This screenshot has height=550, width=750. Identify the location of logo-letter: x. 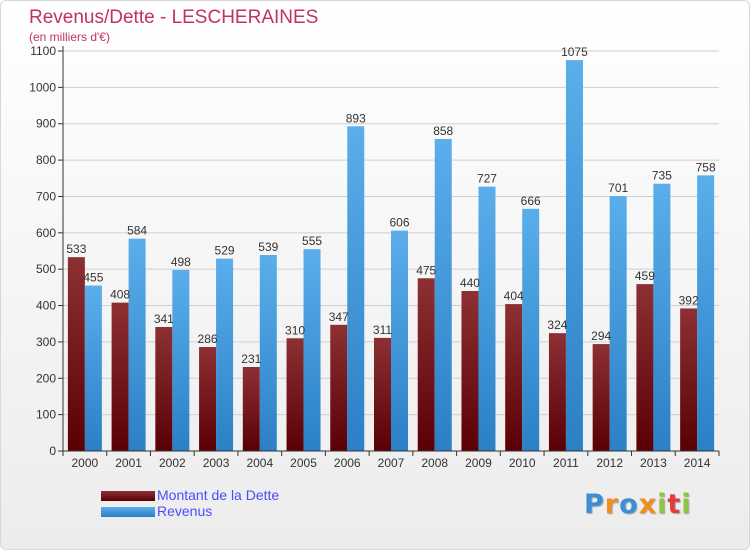
(648, 504).